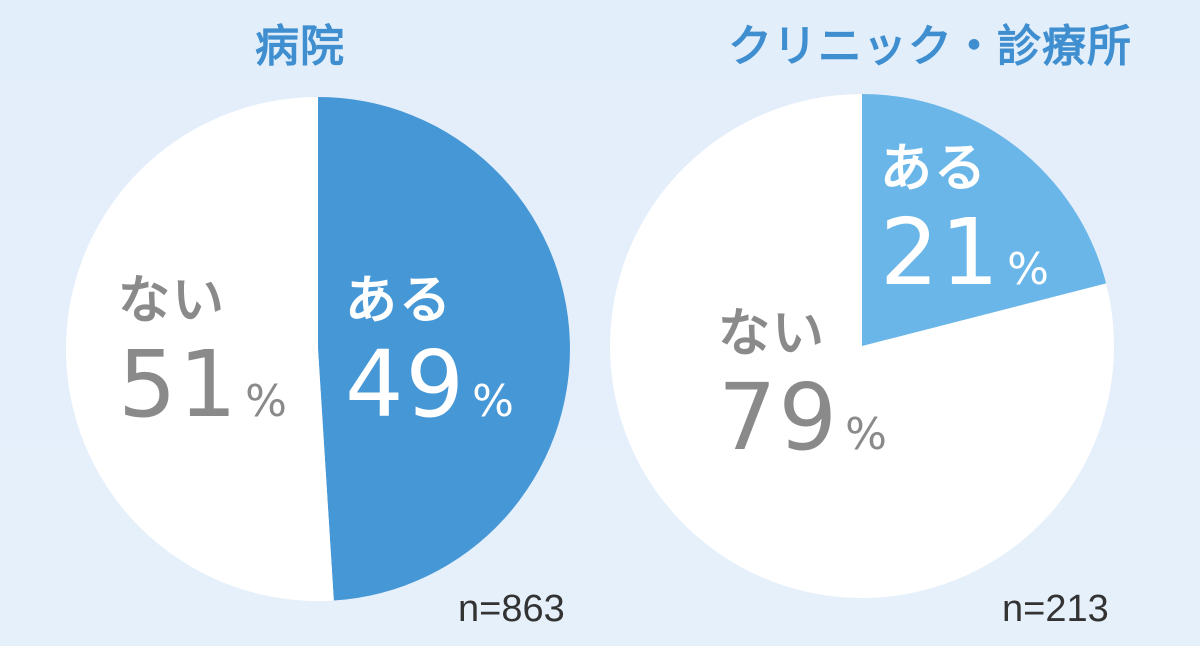  I want to click on slice-value: 49, so click(406, 384).